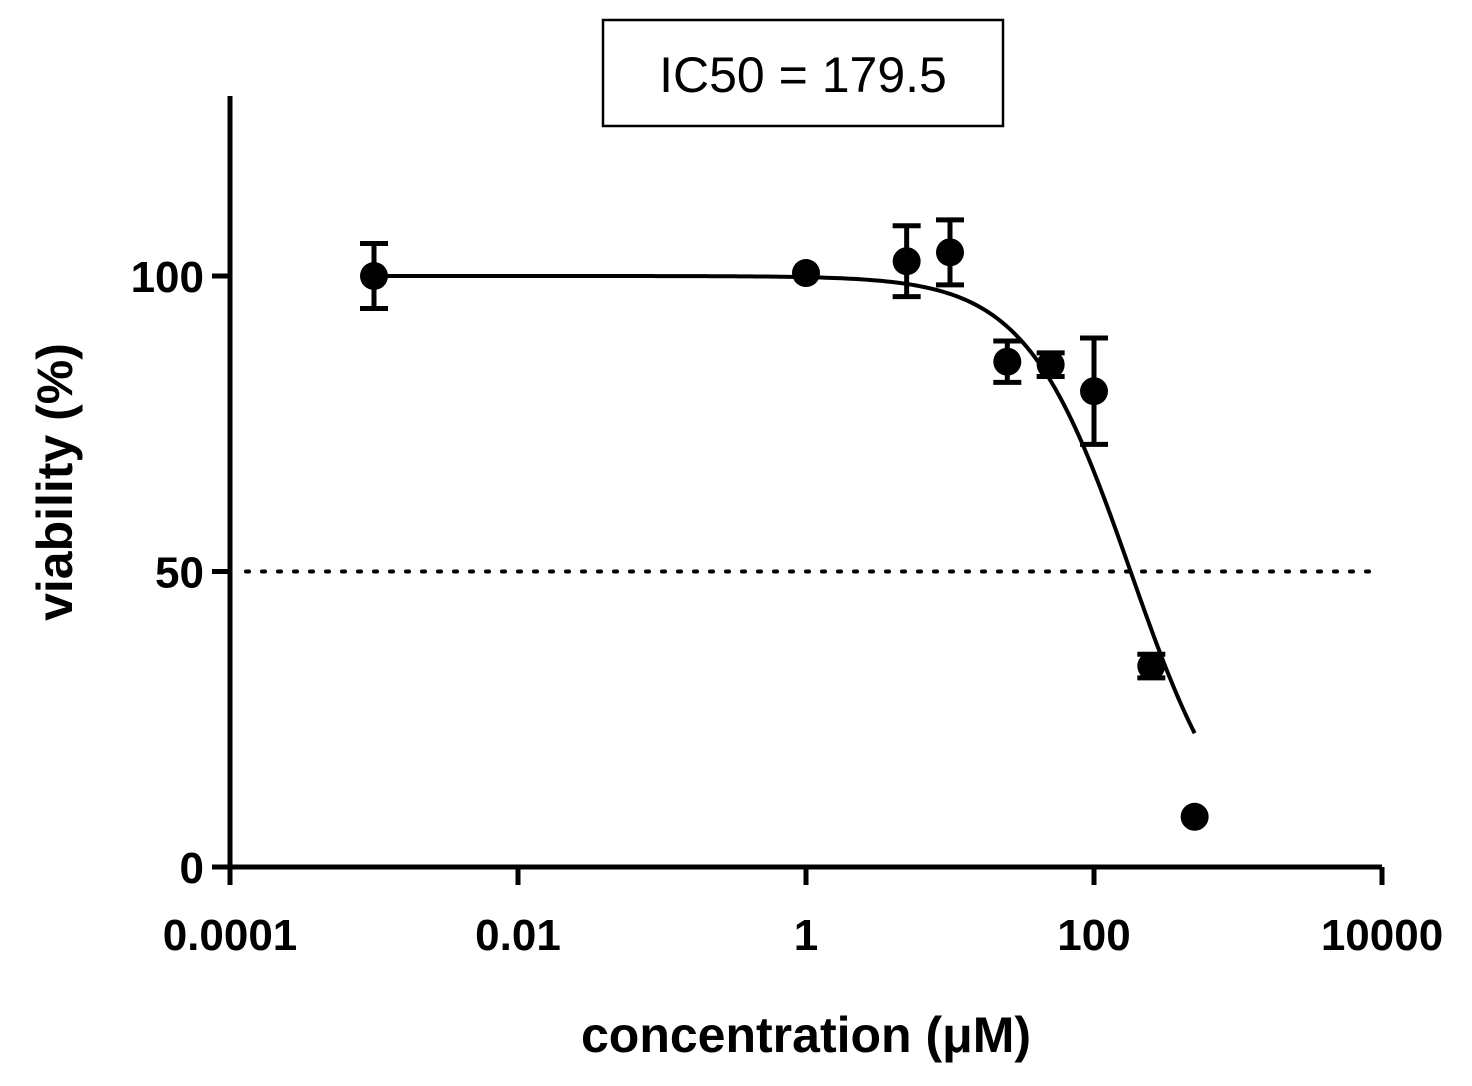 This screenshot has width=1472, height=1086. What do you see at coordinates (192, 868) in the screenshot?
I see `y-tick-label-0: 0` at bounding box center [192, 868].